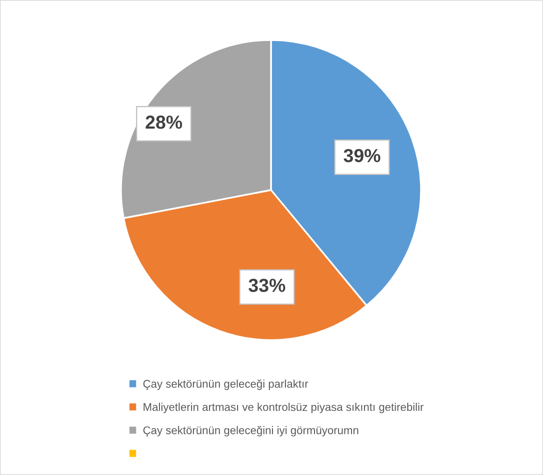  I want to click on legend-label: Çay sektörünün geleceği parlaktır, so click(225, 384).